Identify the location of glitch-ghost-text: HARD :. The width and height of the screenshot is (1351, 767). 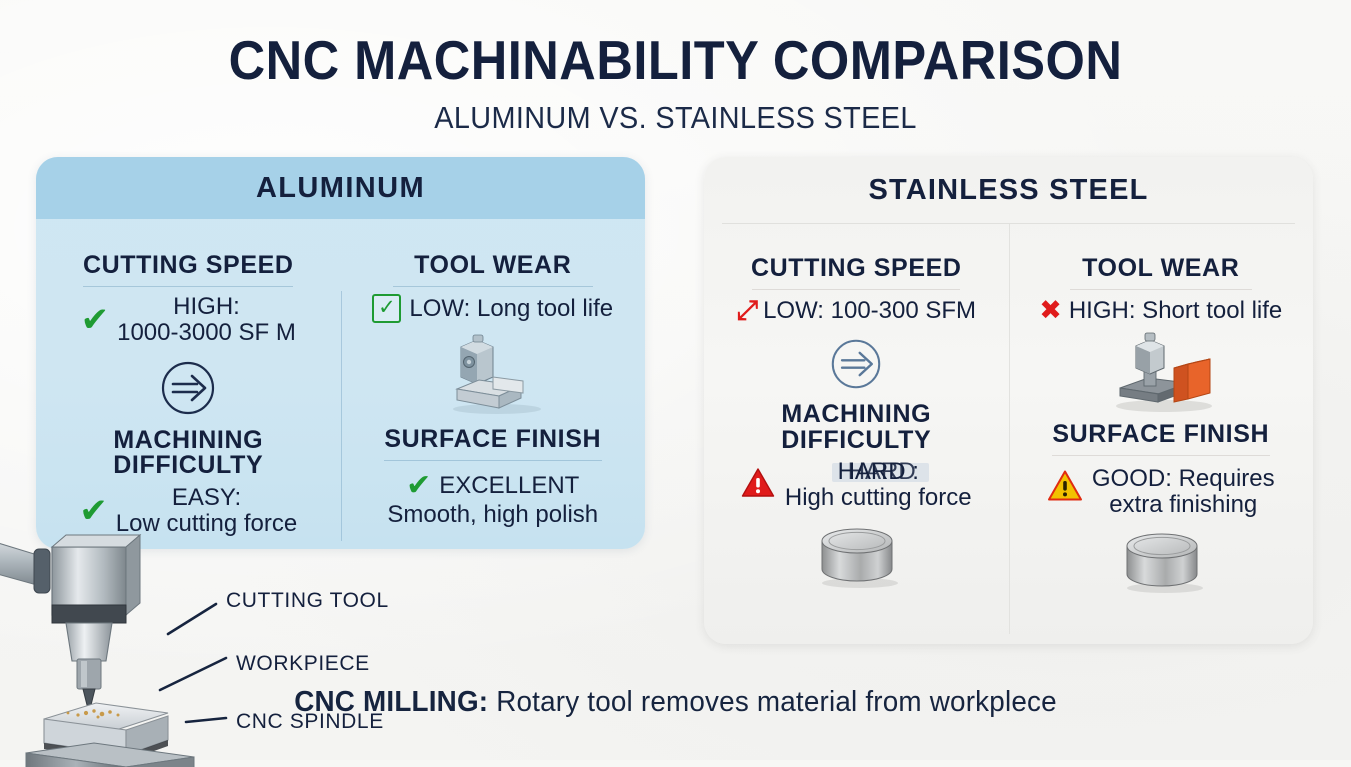
(881, 484).